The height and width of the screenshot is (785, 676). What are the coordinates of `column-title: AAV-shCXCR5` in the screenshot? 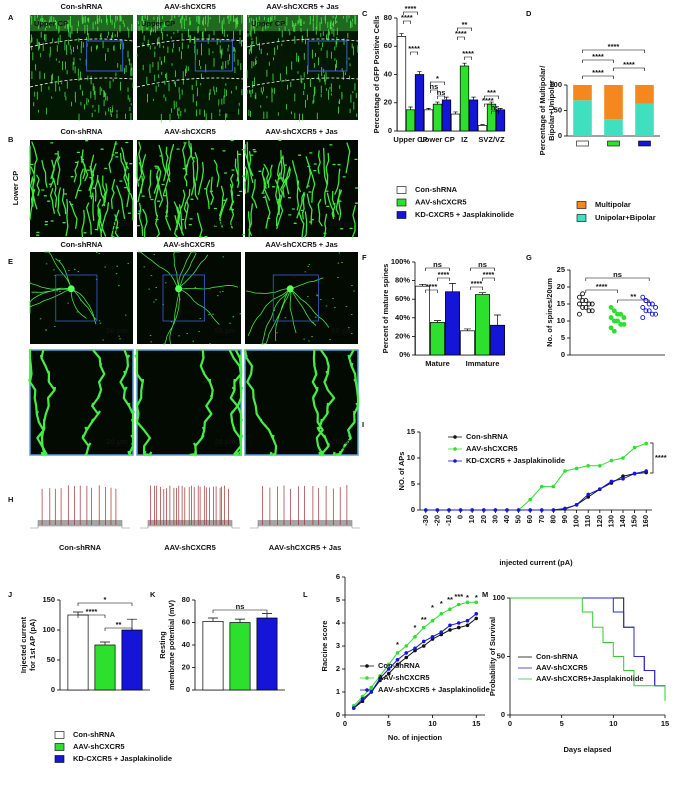 It's located at (189, 244).